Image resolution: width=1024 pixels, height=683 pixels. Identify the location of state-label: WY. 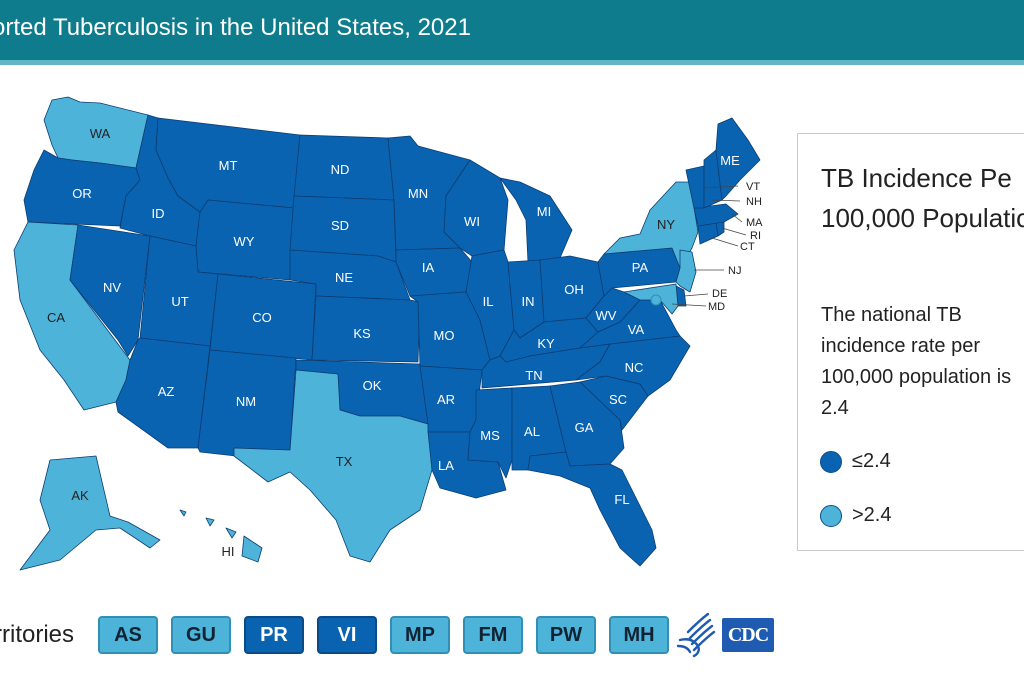
(244, 241).